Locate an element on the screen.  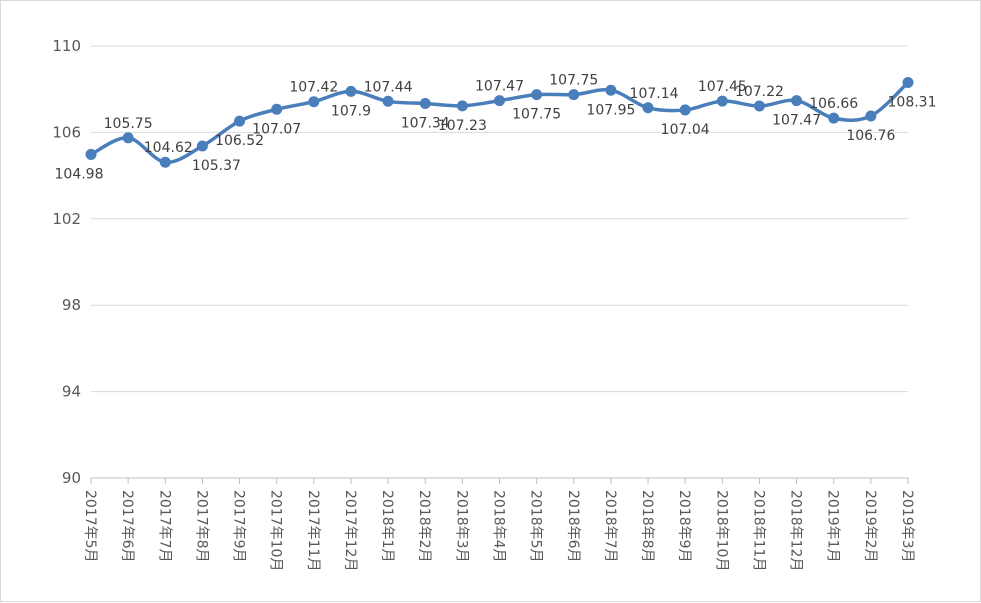
data-label: 106.52 is located at coordinates (239, 141).